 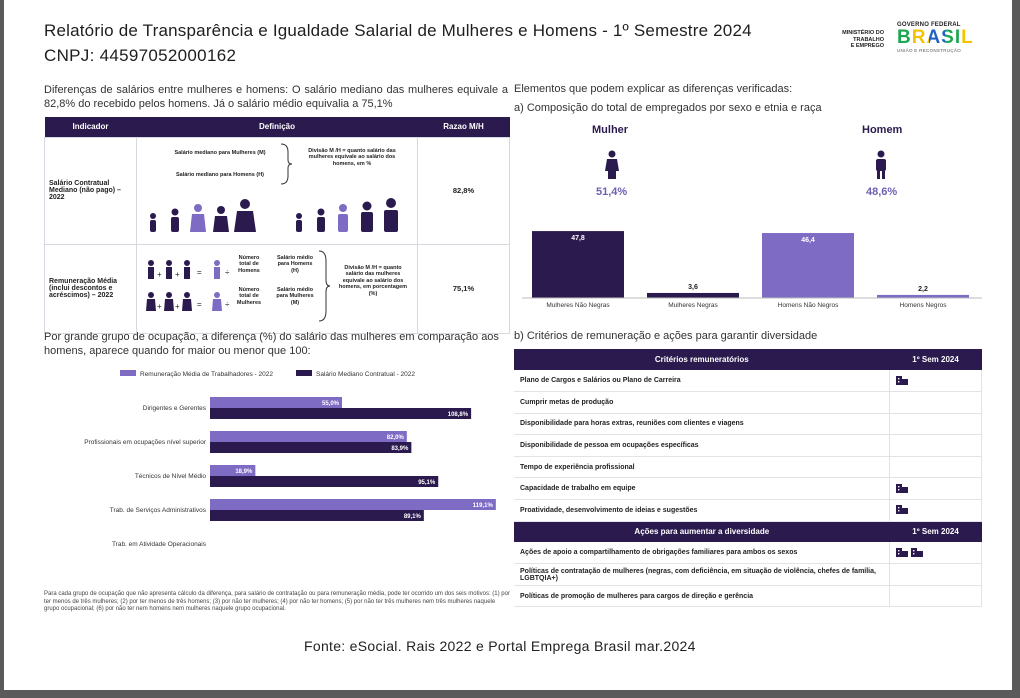 I want to click on col-definicao: Definição, so click(x=277, y=127).